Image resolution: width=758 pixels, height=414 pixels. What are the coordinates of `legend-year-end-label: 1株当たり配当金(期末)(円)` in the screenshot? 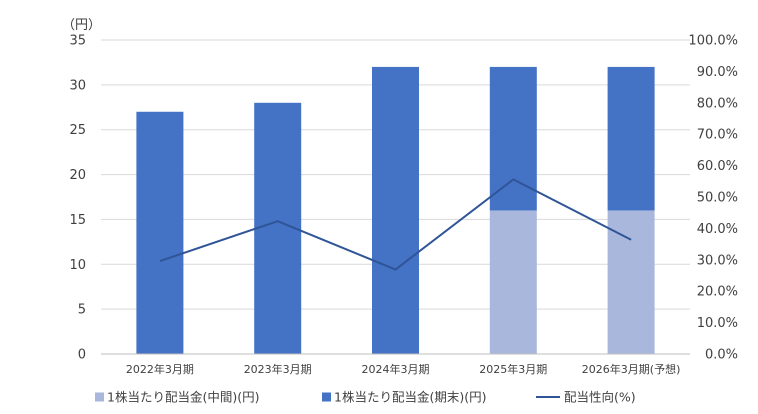 It's located at (410, 397).